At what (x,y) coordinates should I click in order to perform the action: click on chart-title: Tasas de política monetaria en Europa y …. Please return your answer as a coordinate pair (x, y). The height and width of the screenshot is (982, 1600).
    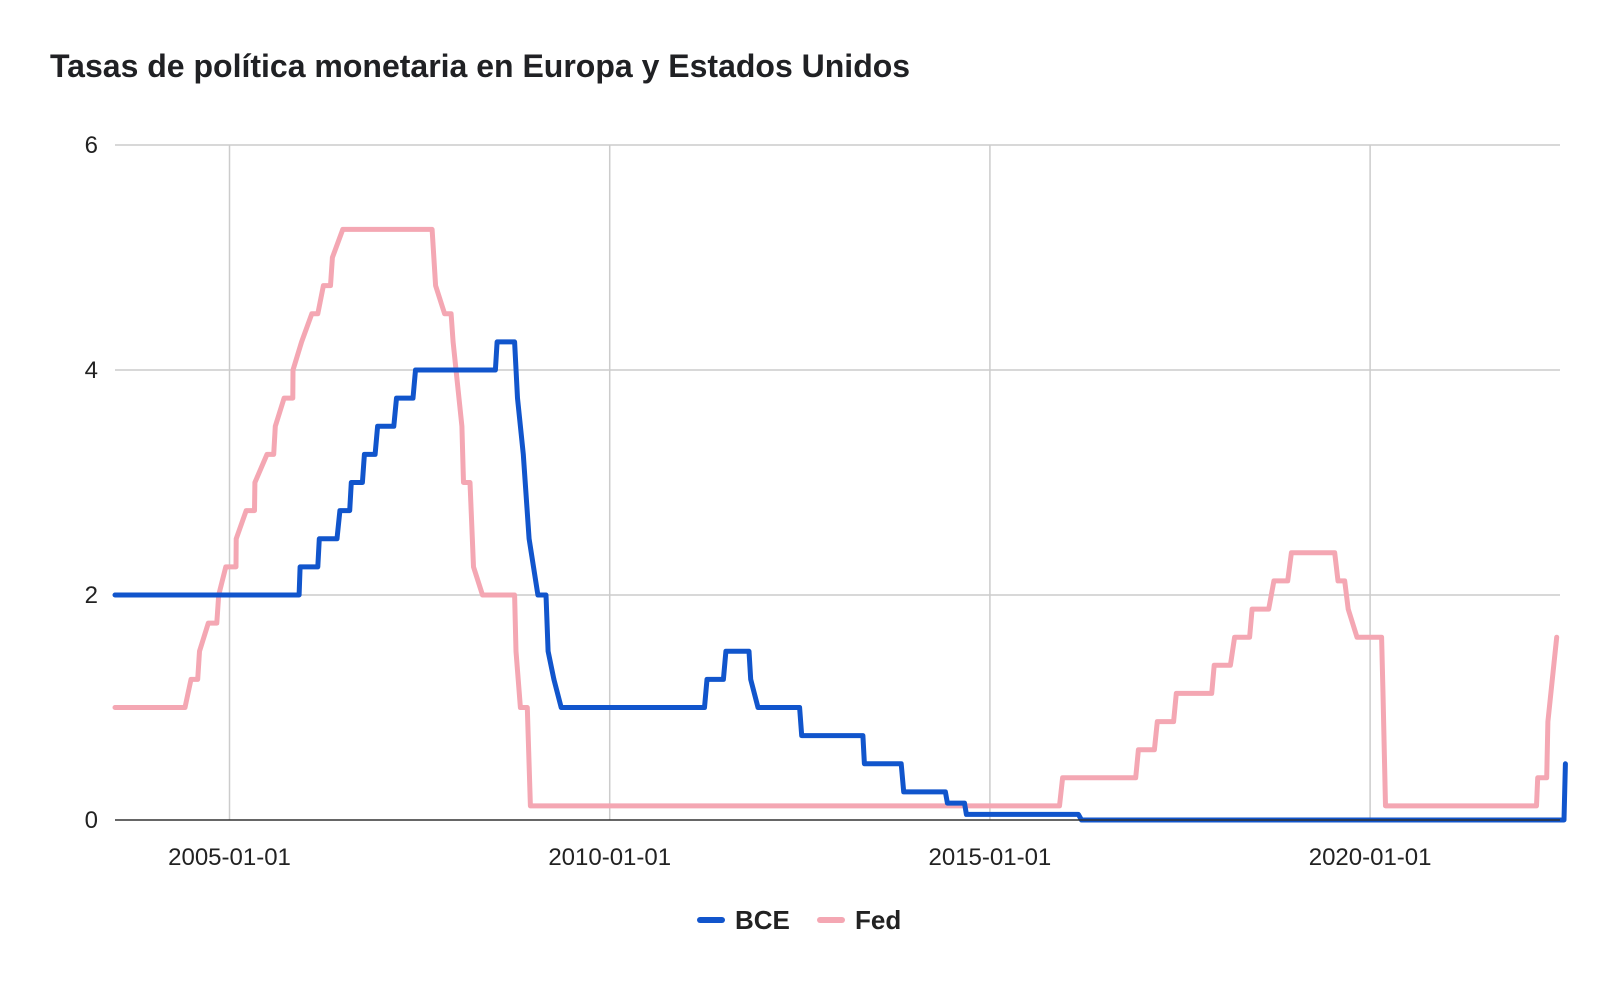
    Looking at the image, I should click on (480, 66).